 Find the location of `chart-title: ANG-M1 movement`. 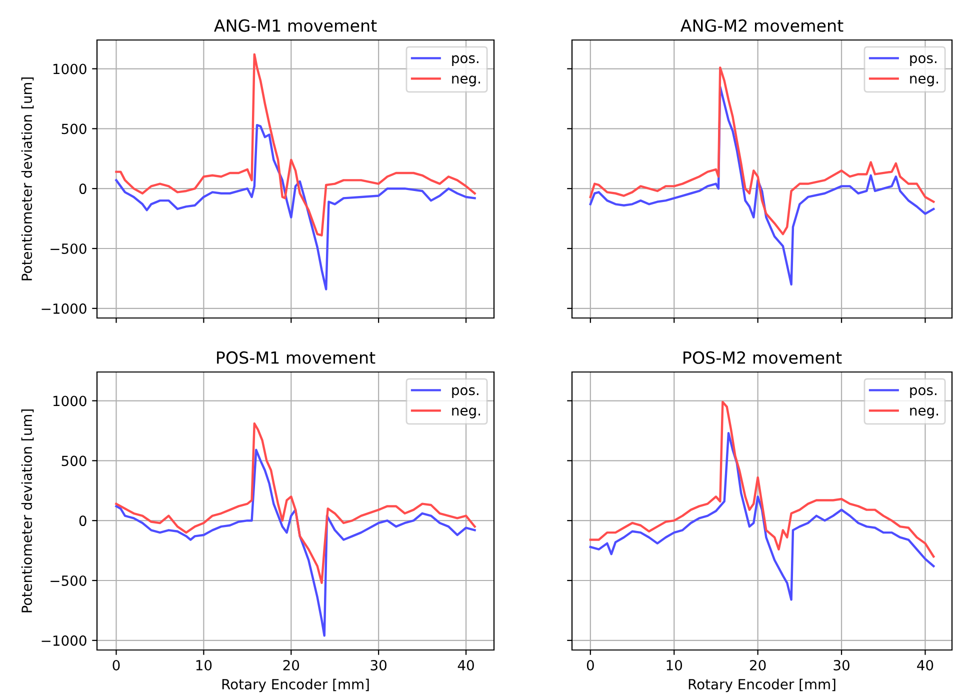

chart-title: ANG-M1 movement is located at coordinates (295, 25).